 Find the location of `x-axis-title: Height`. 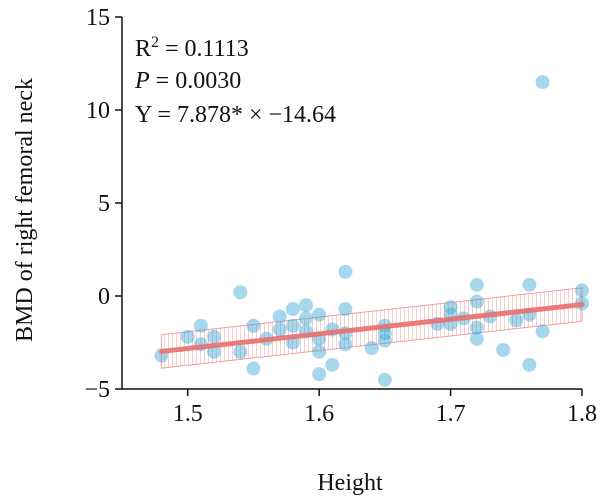

x-axis-title: Height is located at coordinates (350, 483).